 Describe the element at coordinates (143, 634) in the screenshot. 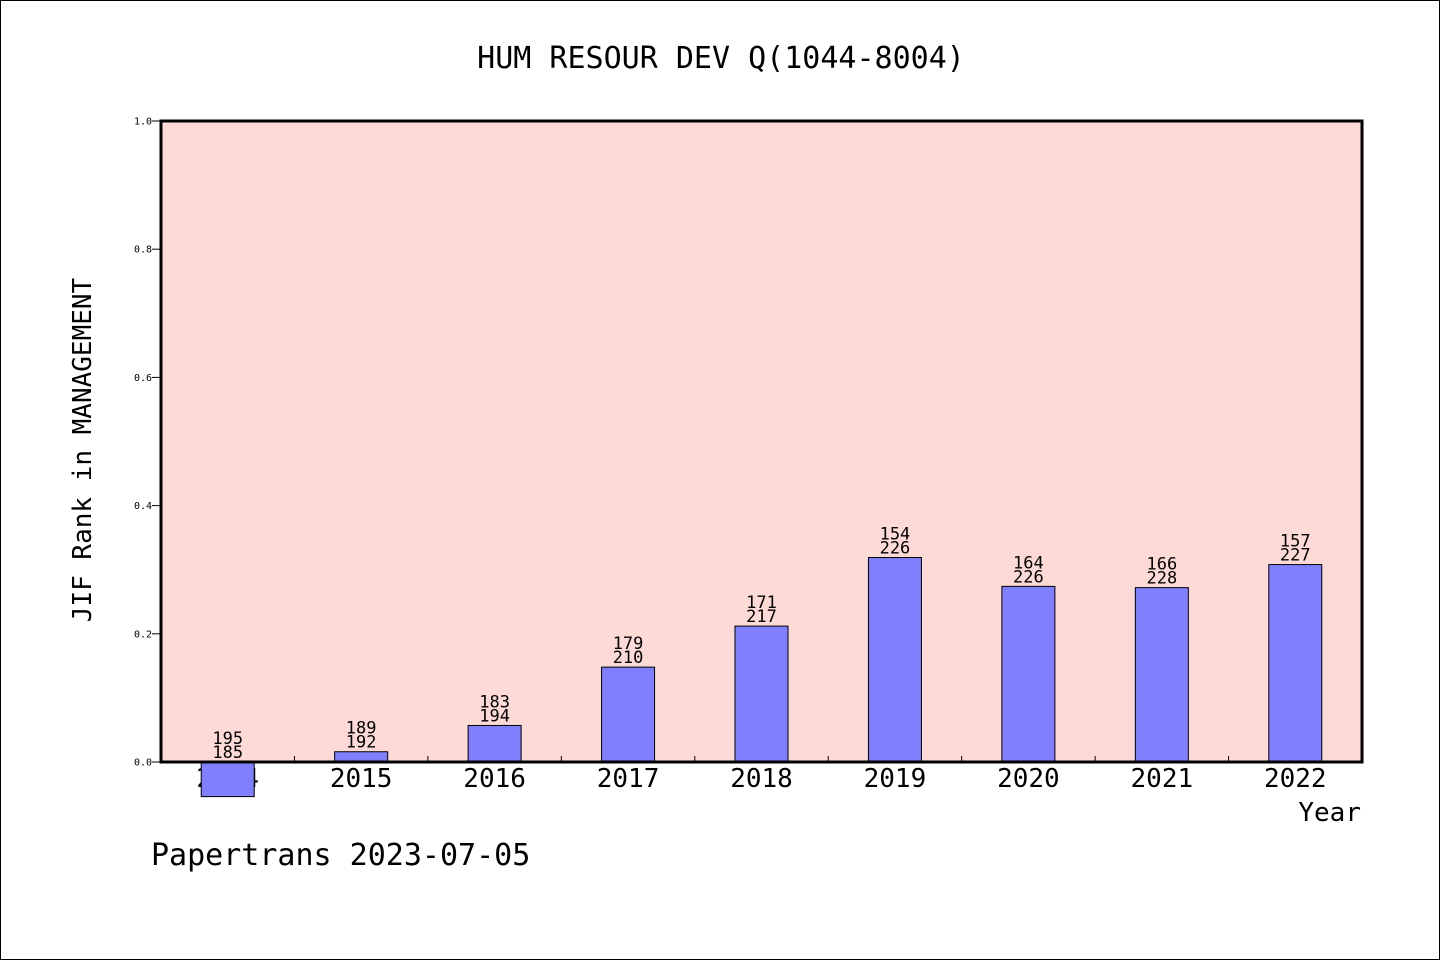

I see `y-tick-label: 0.2` at that location.